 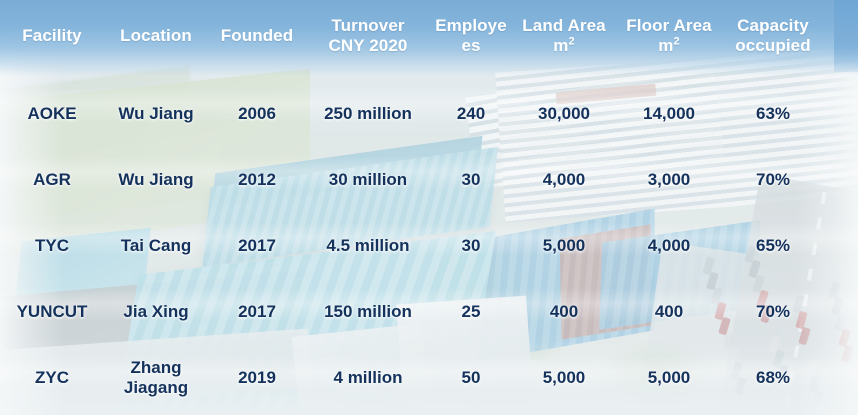 What do you see at coordinates (156, 311) in the screenshot?
I see `cell-location: Jia Xing` at bounding box center [156, 311].